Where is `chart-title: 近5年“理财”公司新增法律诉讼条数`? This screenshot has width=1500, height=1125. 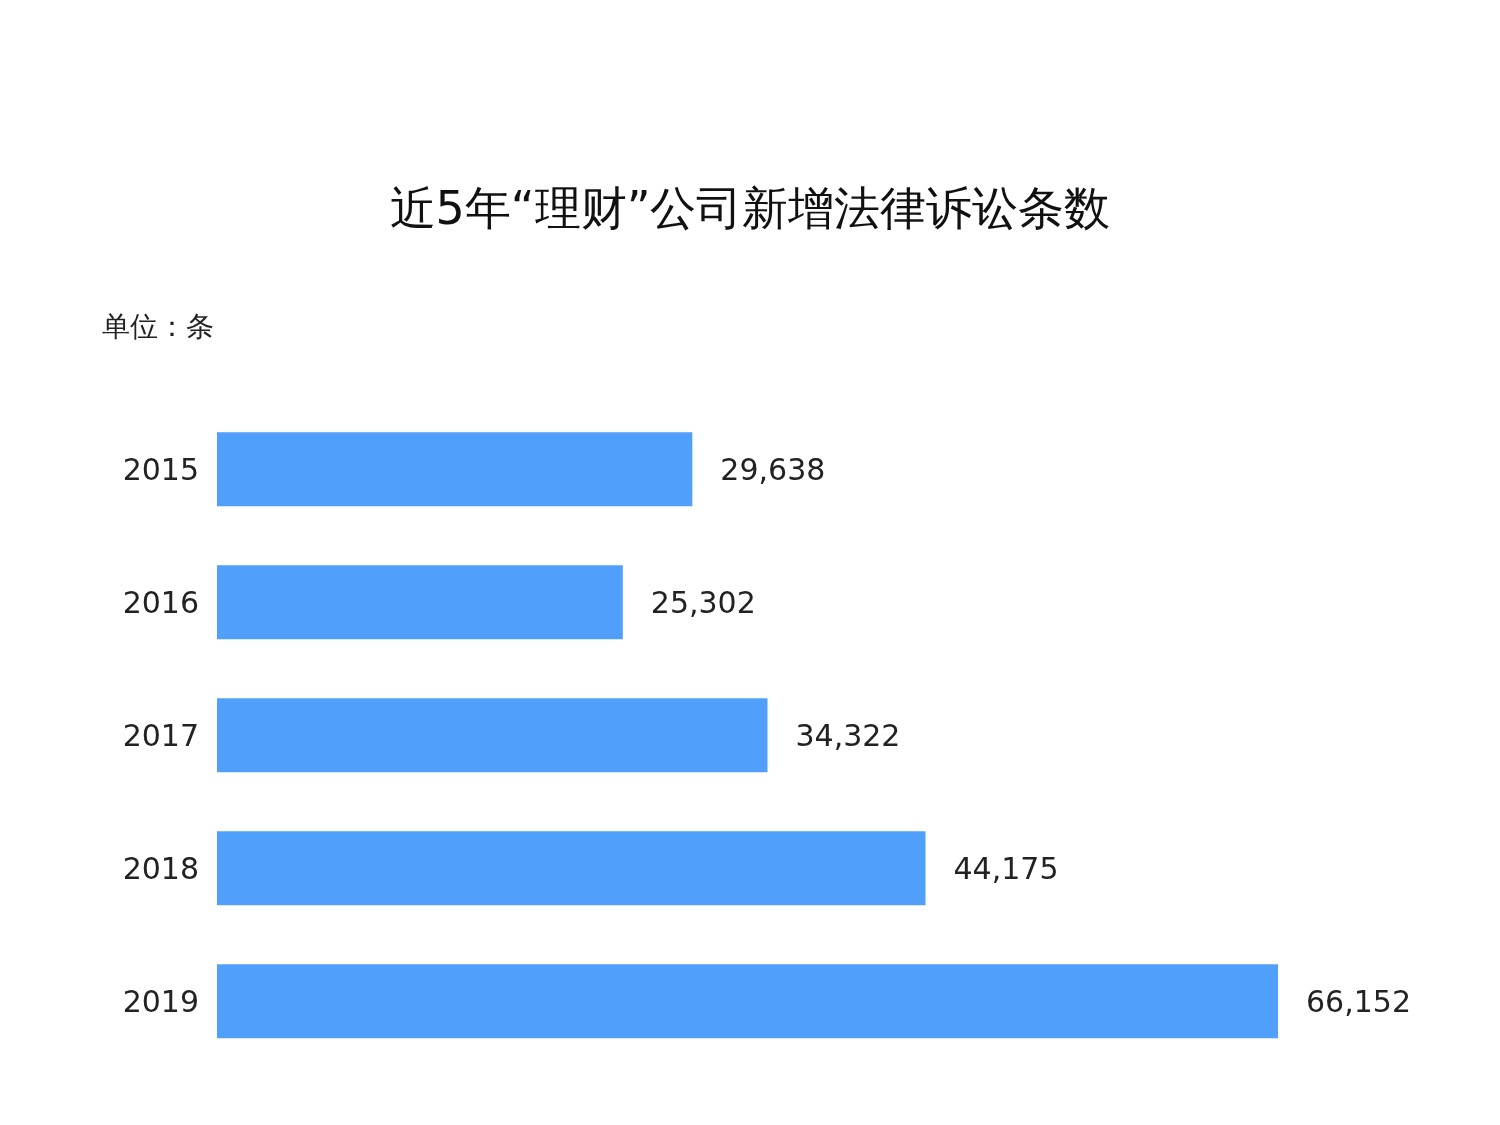 chart-title: 近5年“理财”公司新增法律诉讼条数 is located at coordinates (750, 208).